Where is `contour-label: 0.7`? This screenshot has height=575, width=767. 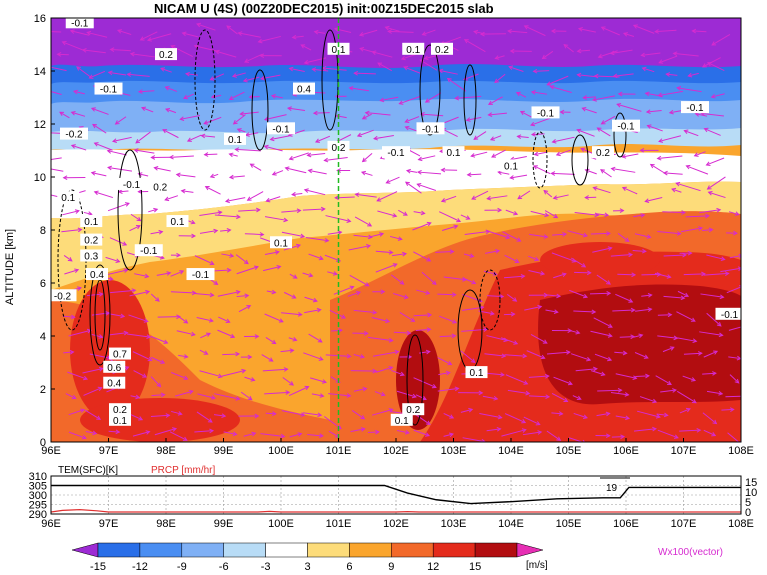
contour-label: 0.7 is located at coordinates (120, 355).